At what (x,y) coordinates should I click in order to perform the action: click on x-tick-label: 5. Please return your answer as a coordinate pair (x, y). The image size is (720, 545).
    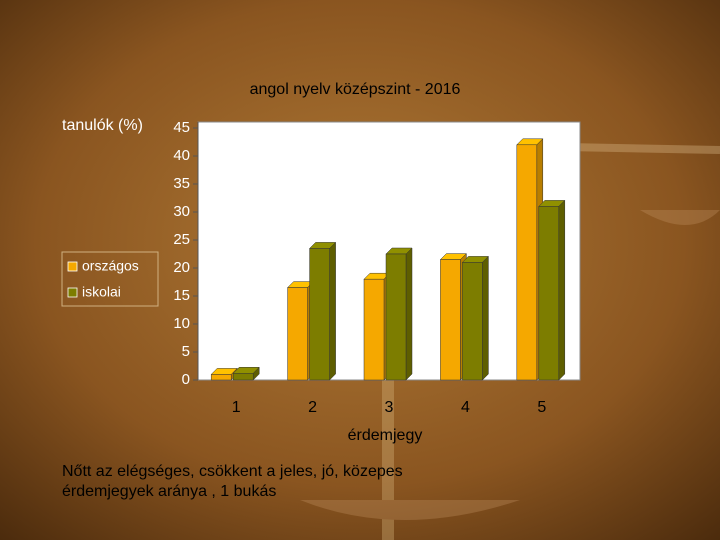
    Looking at the image, I should click on (541, 407).